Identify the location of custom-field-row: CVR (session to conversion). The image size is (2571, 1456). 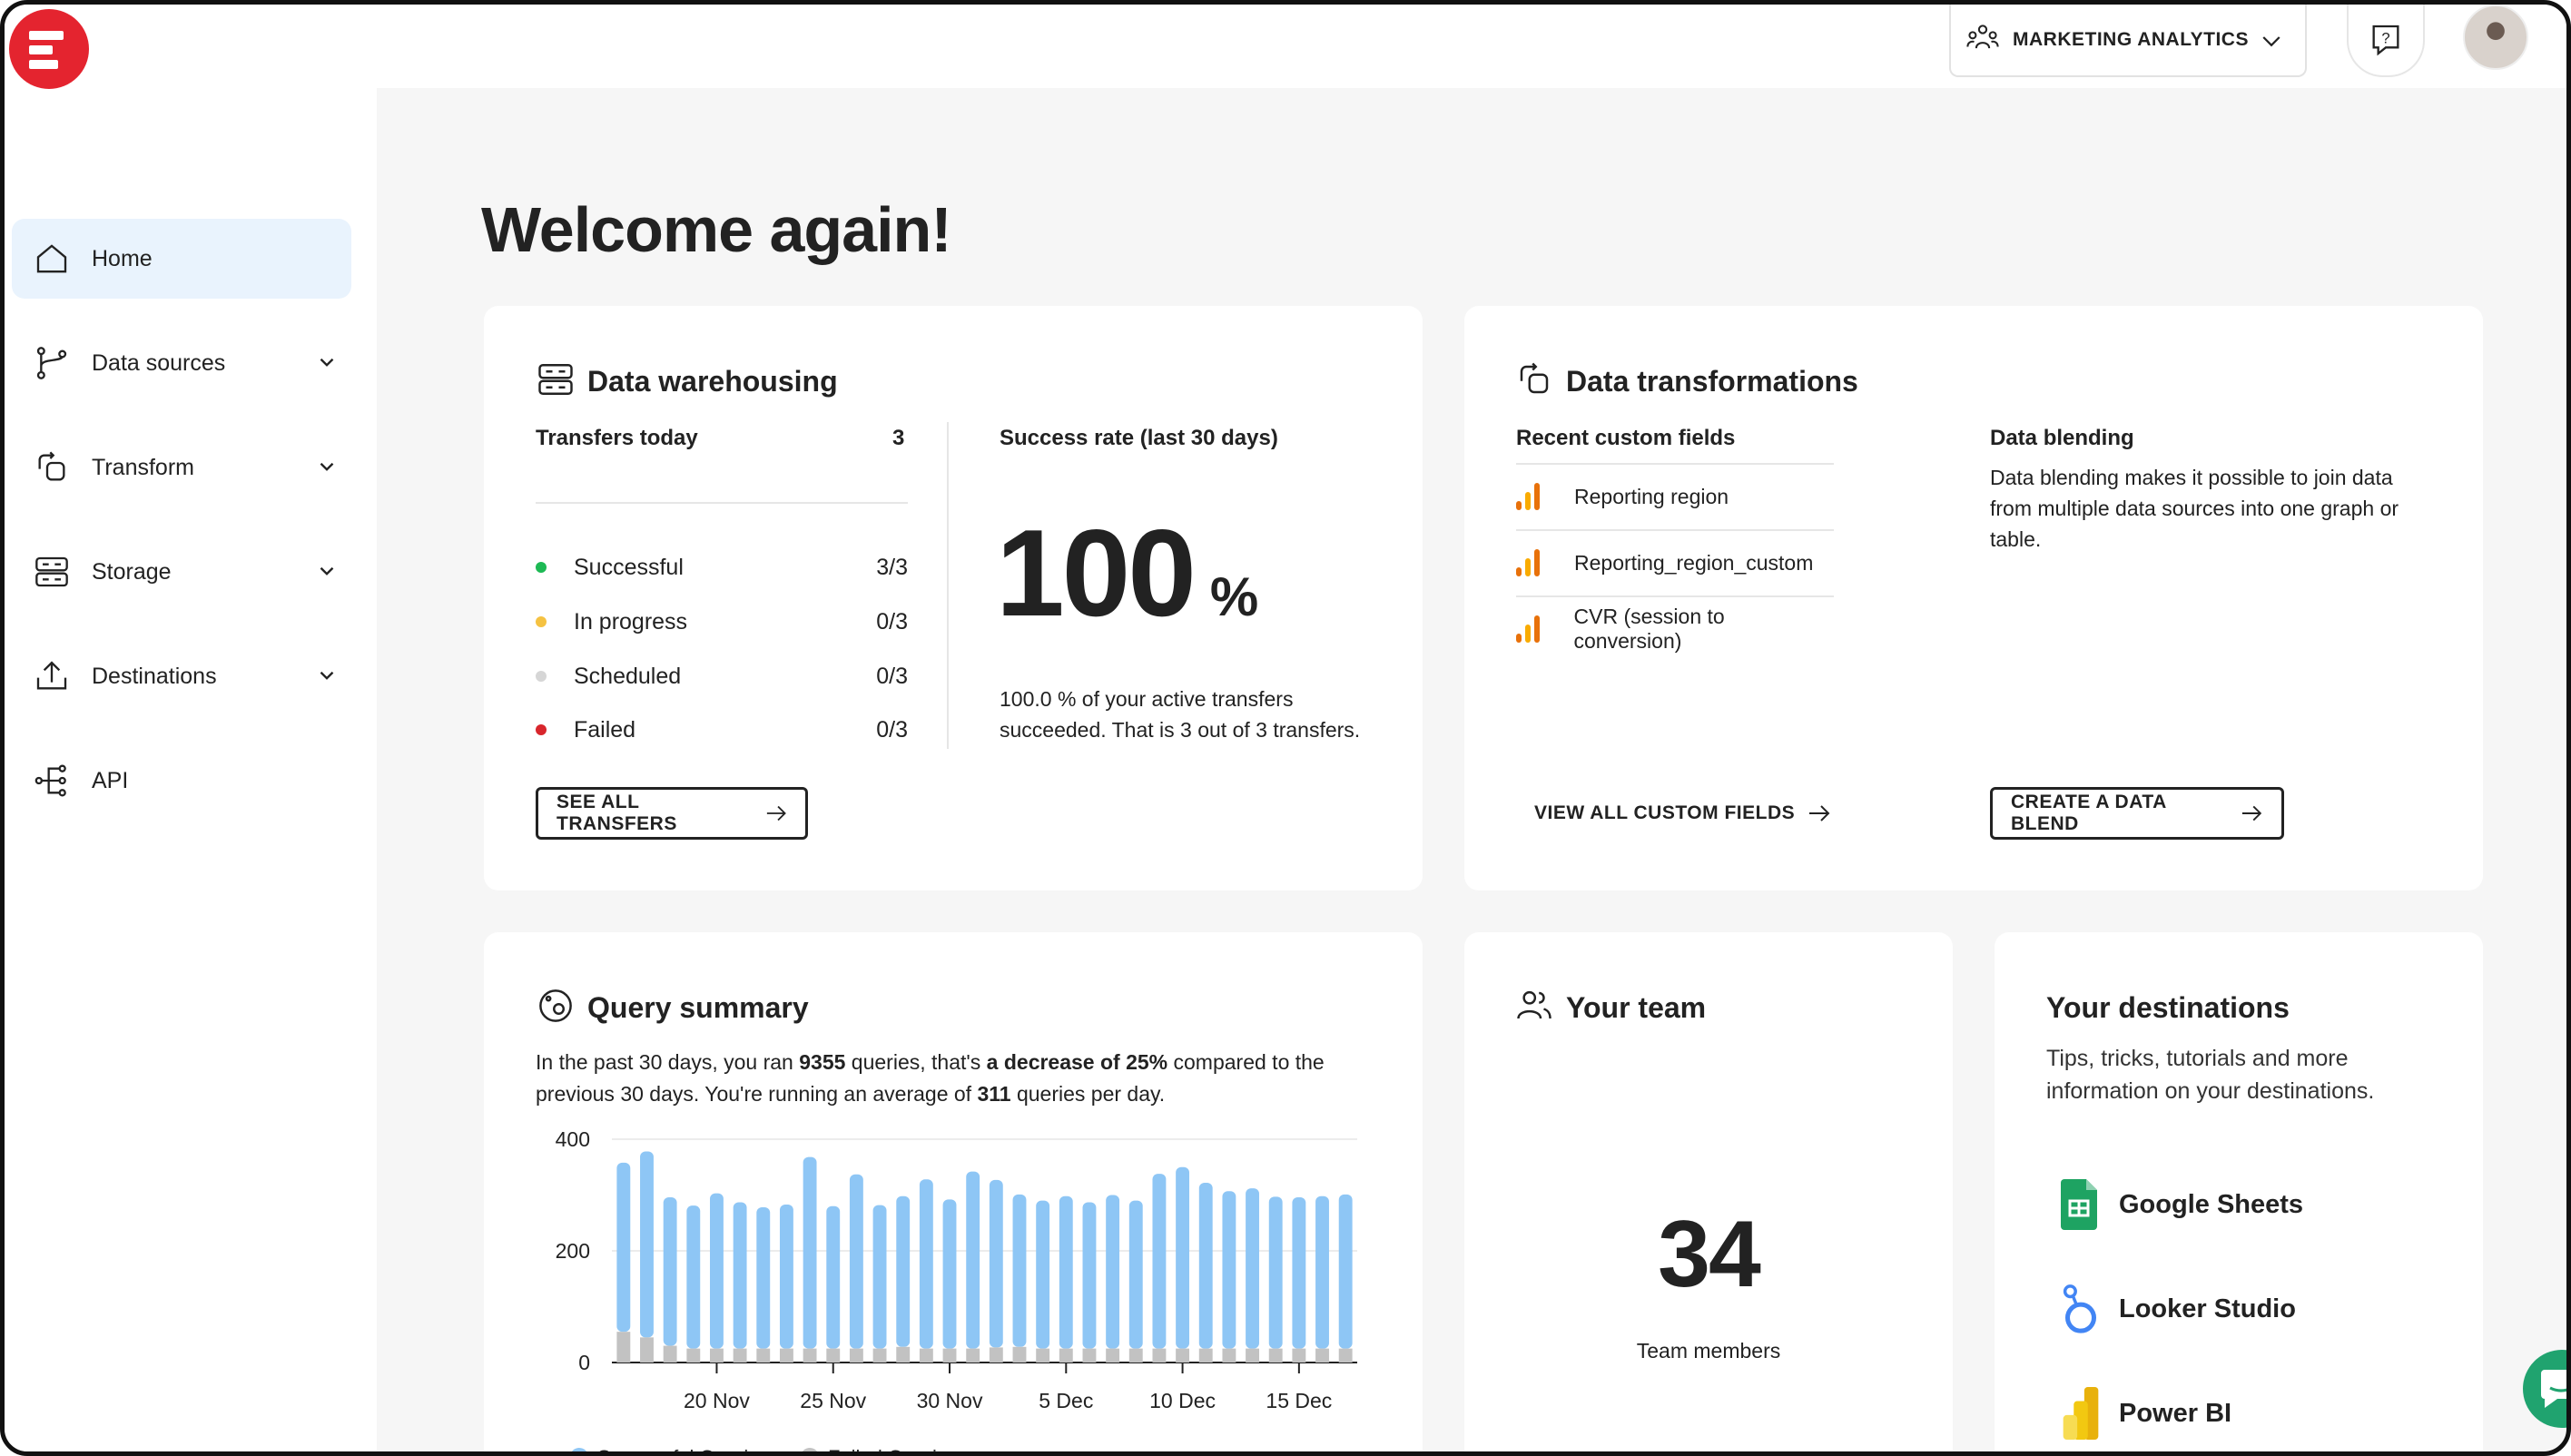
(1675, 628).